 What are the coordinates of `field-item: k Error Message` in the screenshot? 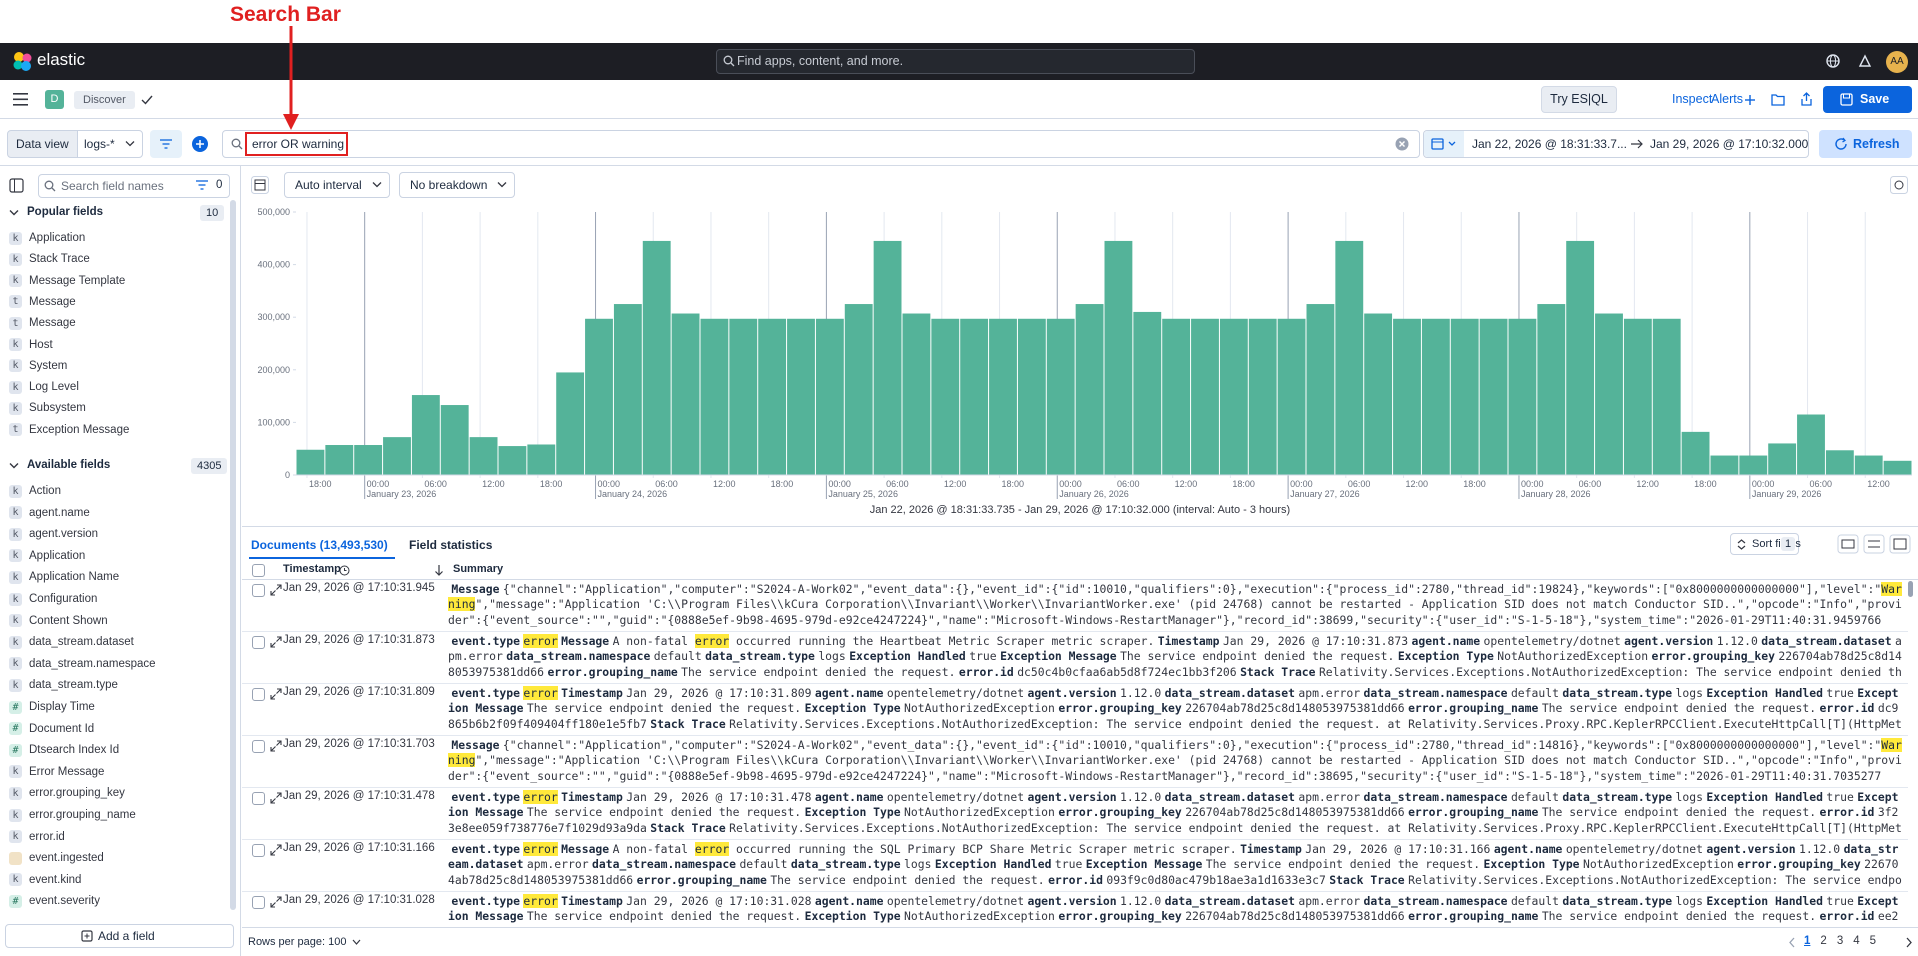 It's located at (56, 772).